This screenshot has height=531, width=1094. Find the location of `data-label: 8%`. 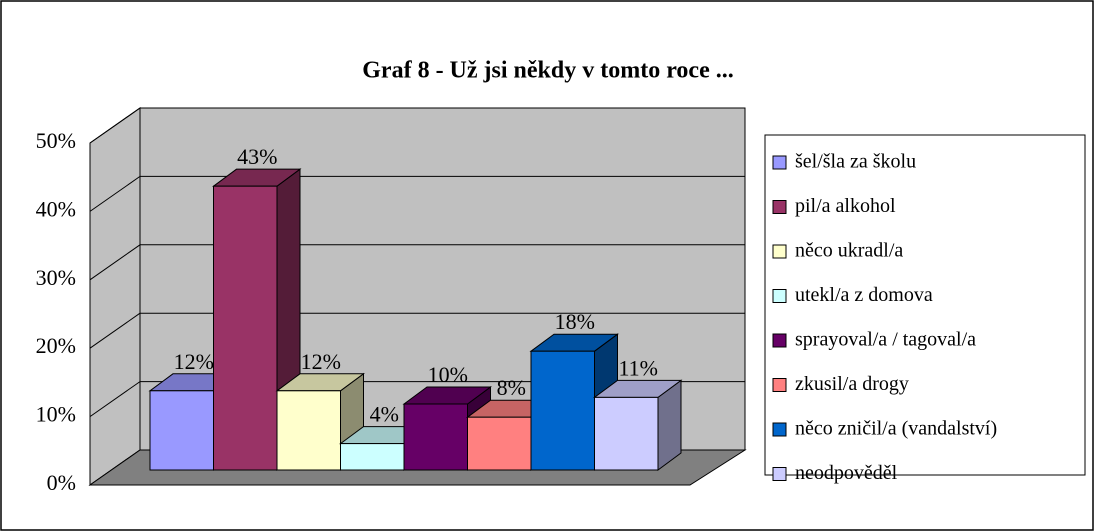

data-label: 8% is located at coordinates (511, 387).